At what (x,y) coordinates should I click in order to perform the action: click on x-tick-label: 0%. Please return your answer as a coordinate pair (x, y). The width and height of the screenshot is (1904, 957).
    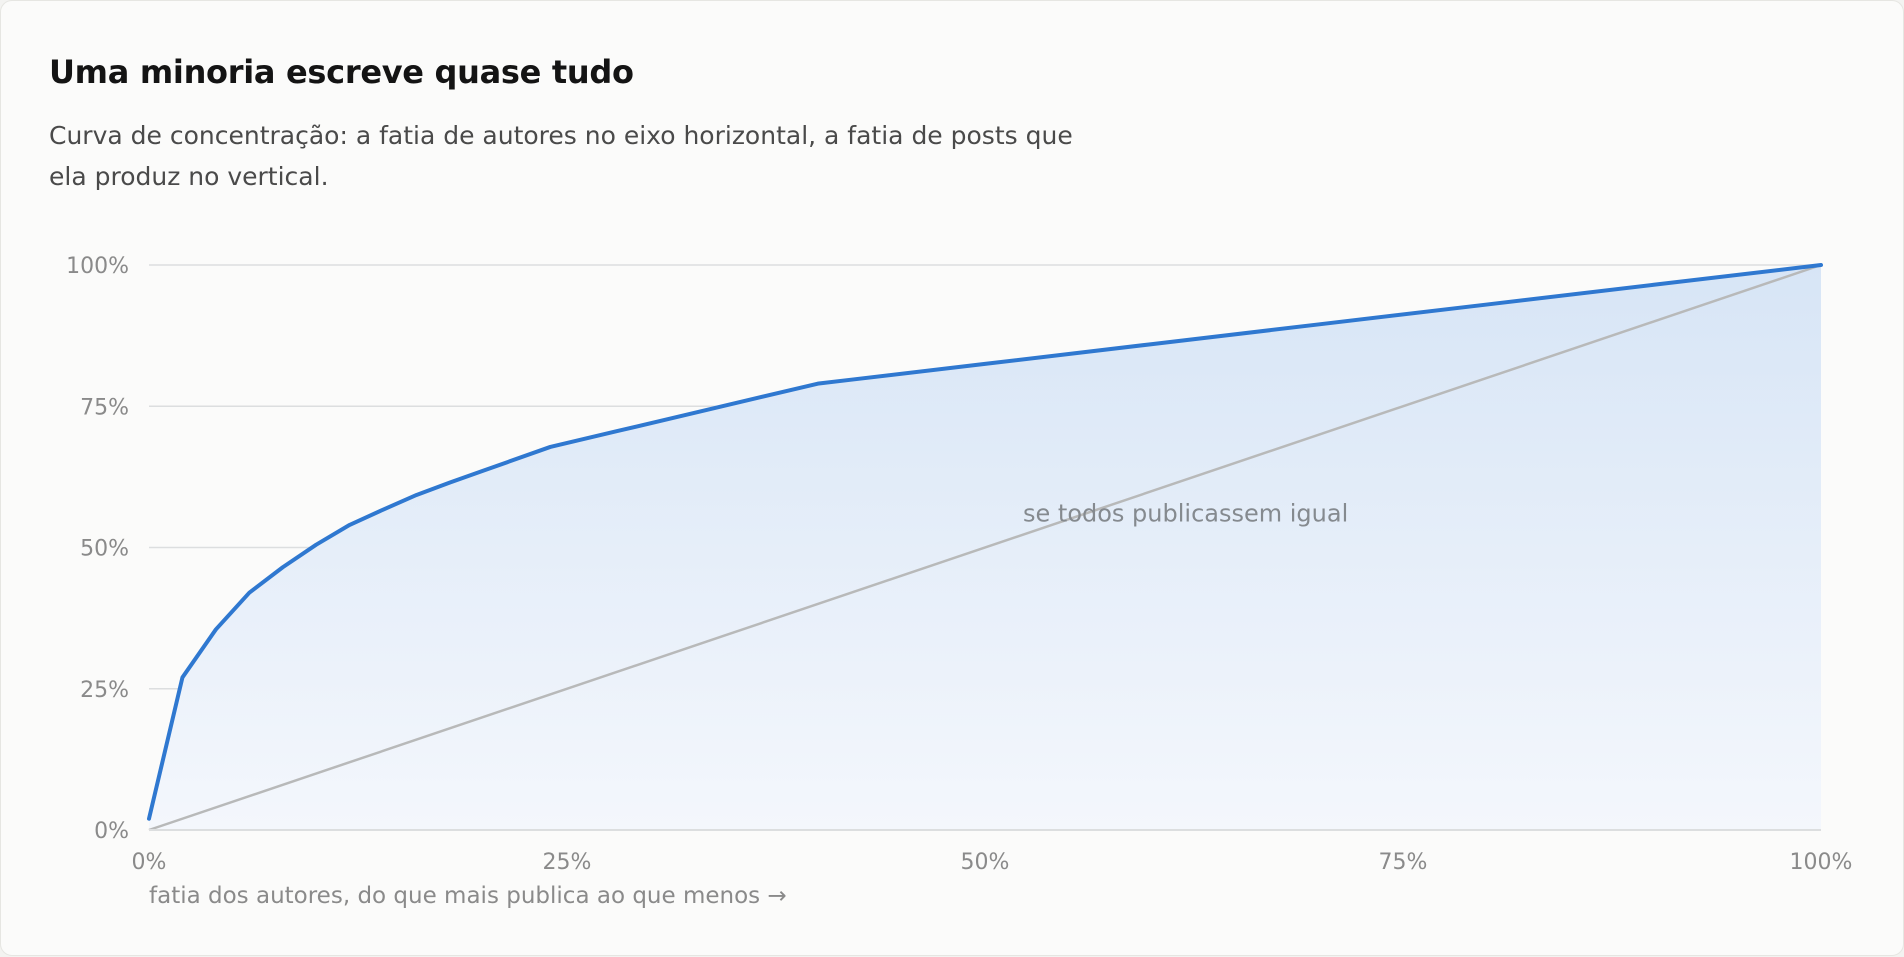
    Looking at the image, I should click on (149, 862).